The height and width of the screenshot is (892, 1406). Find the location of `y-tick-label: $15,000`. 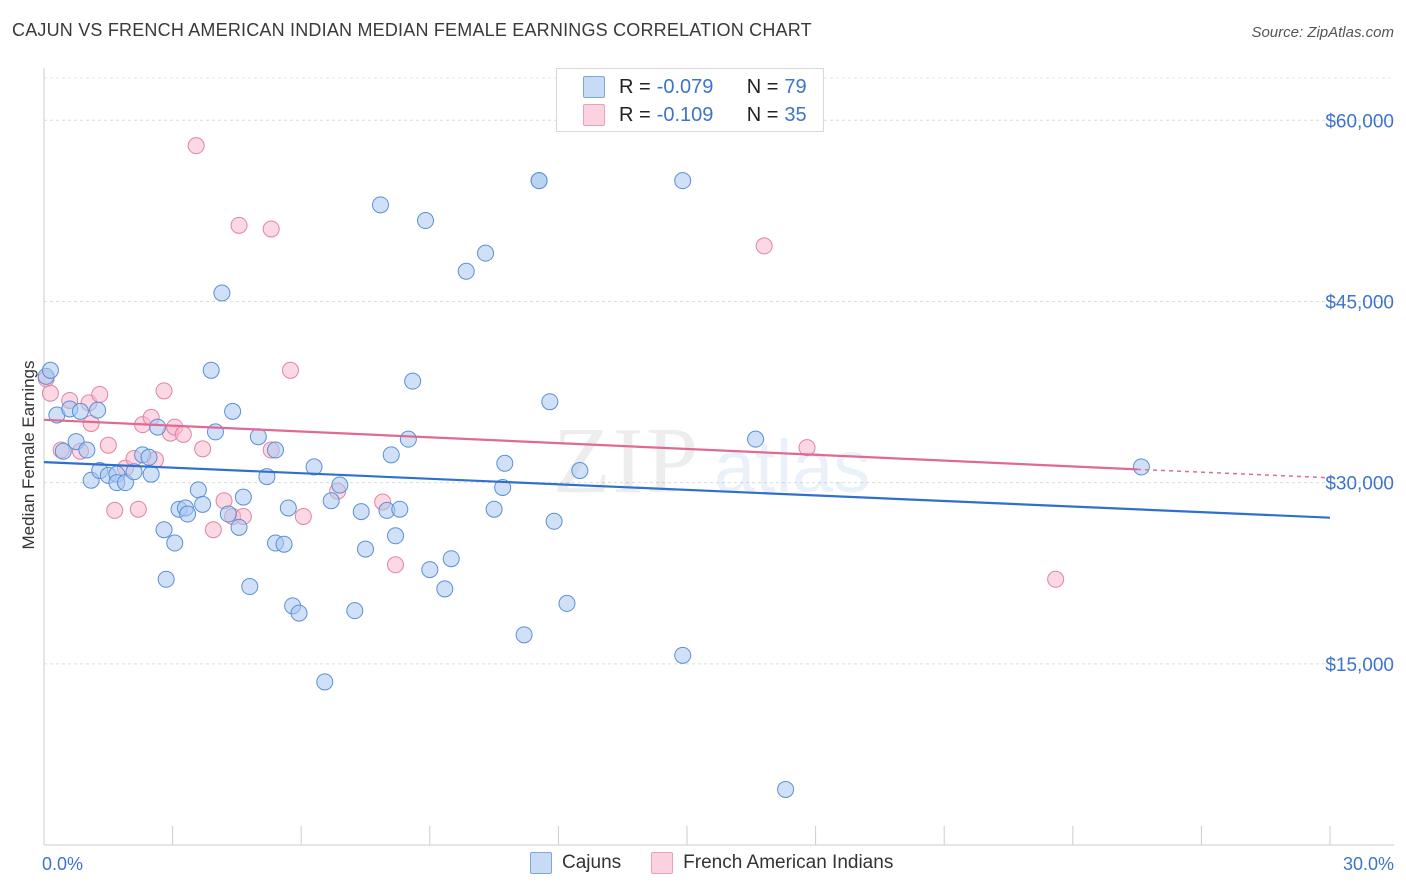

y-tick-label: $15,000 is located at coordinates (1359, 665).